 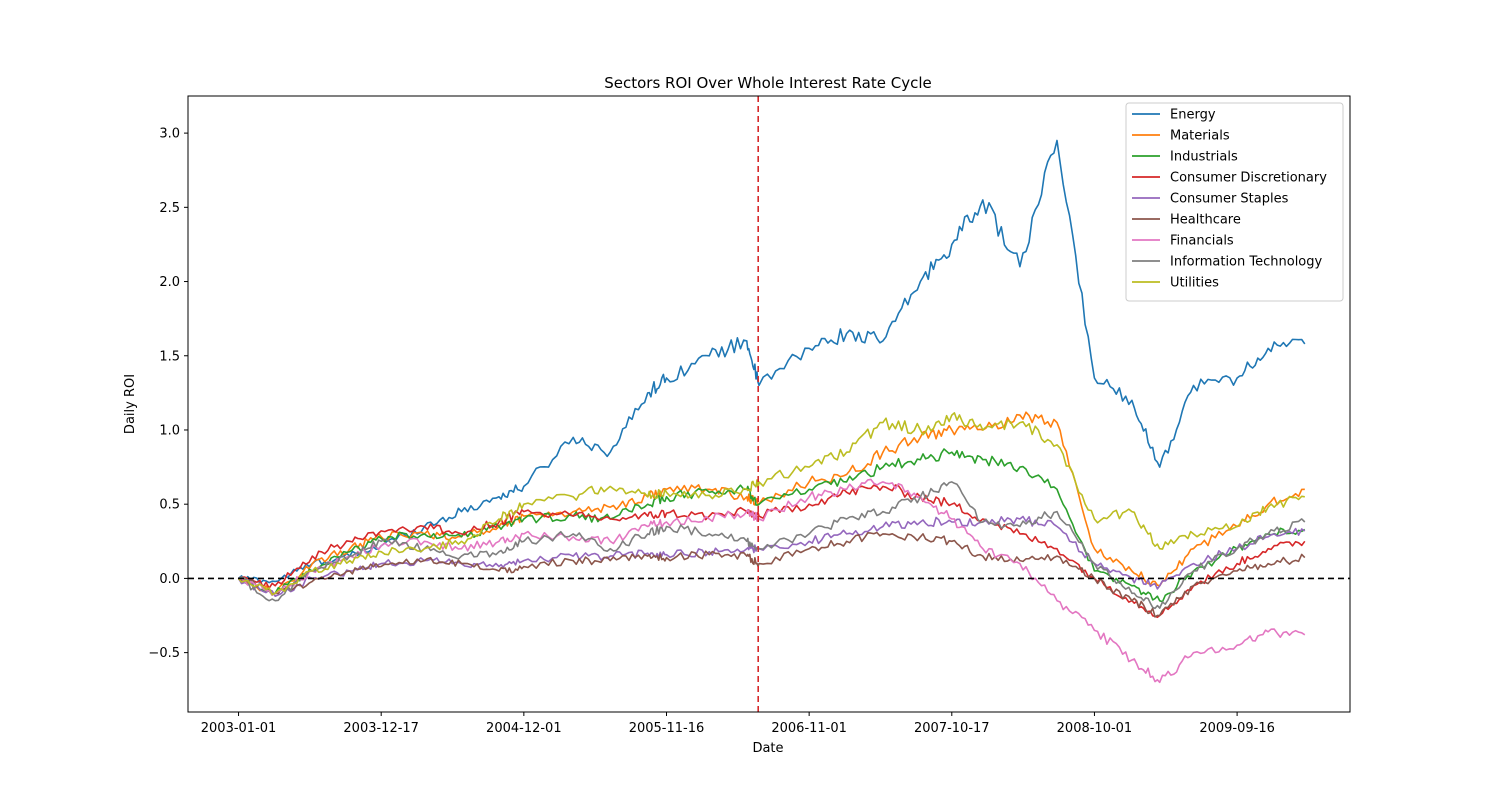 I want to click on legend-label-information-technology: Information Technology, so click(x=1246, y=262).